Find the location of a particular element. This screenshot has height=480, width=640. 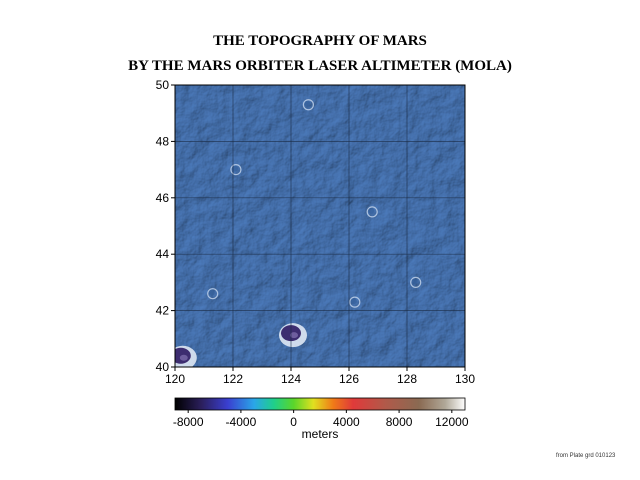

y-tick-label: 50 is located at coordinates (163, 85).